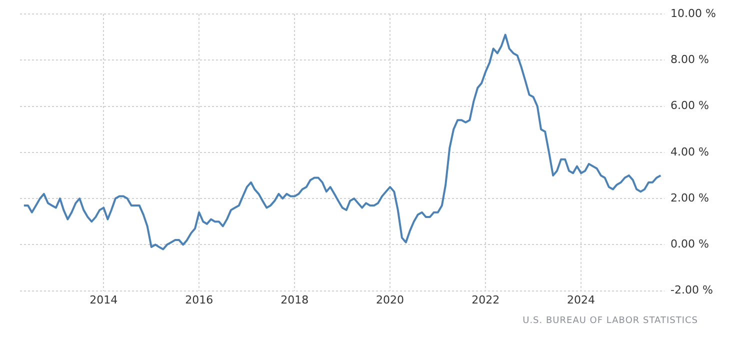 The width and height of the screenshot is (730, 340). I want to click on x-tick-label: 2018, so click(294, 299).